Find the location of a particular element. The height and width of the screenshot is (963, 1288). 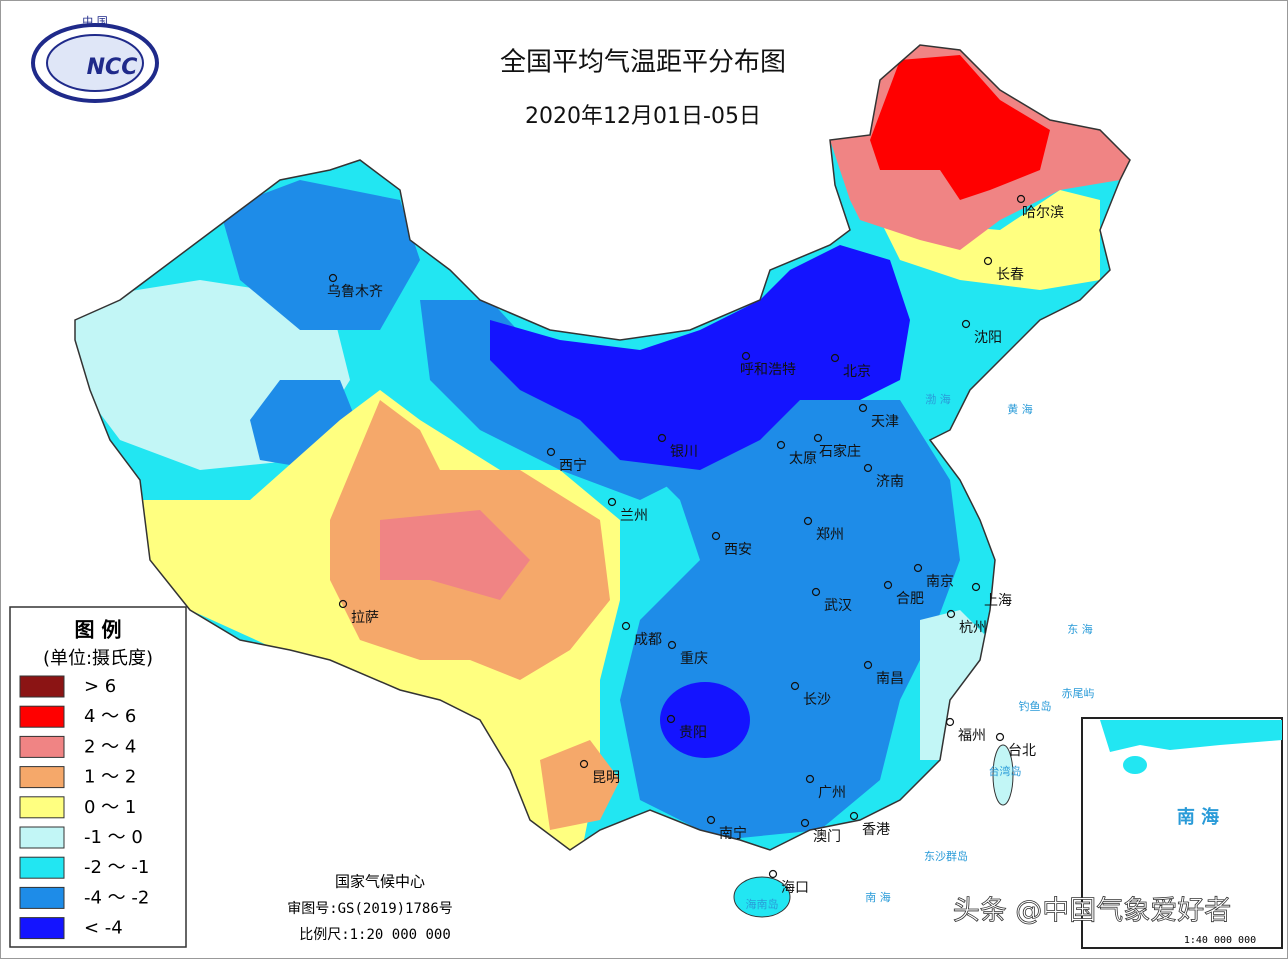

city-label: 南宁 is located at coordinates (733, 833).